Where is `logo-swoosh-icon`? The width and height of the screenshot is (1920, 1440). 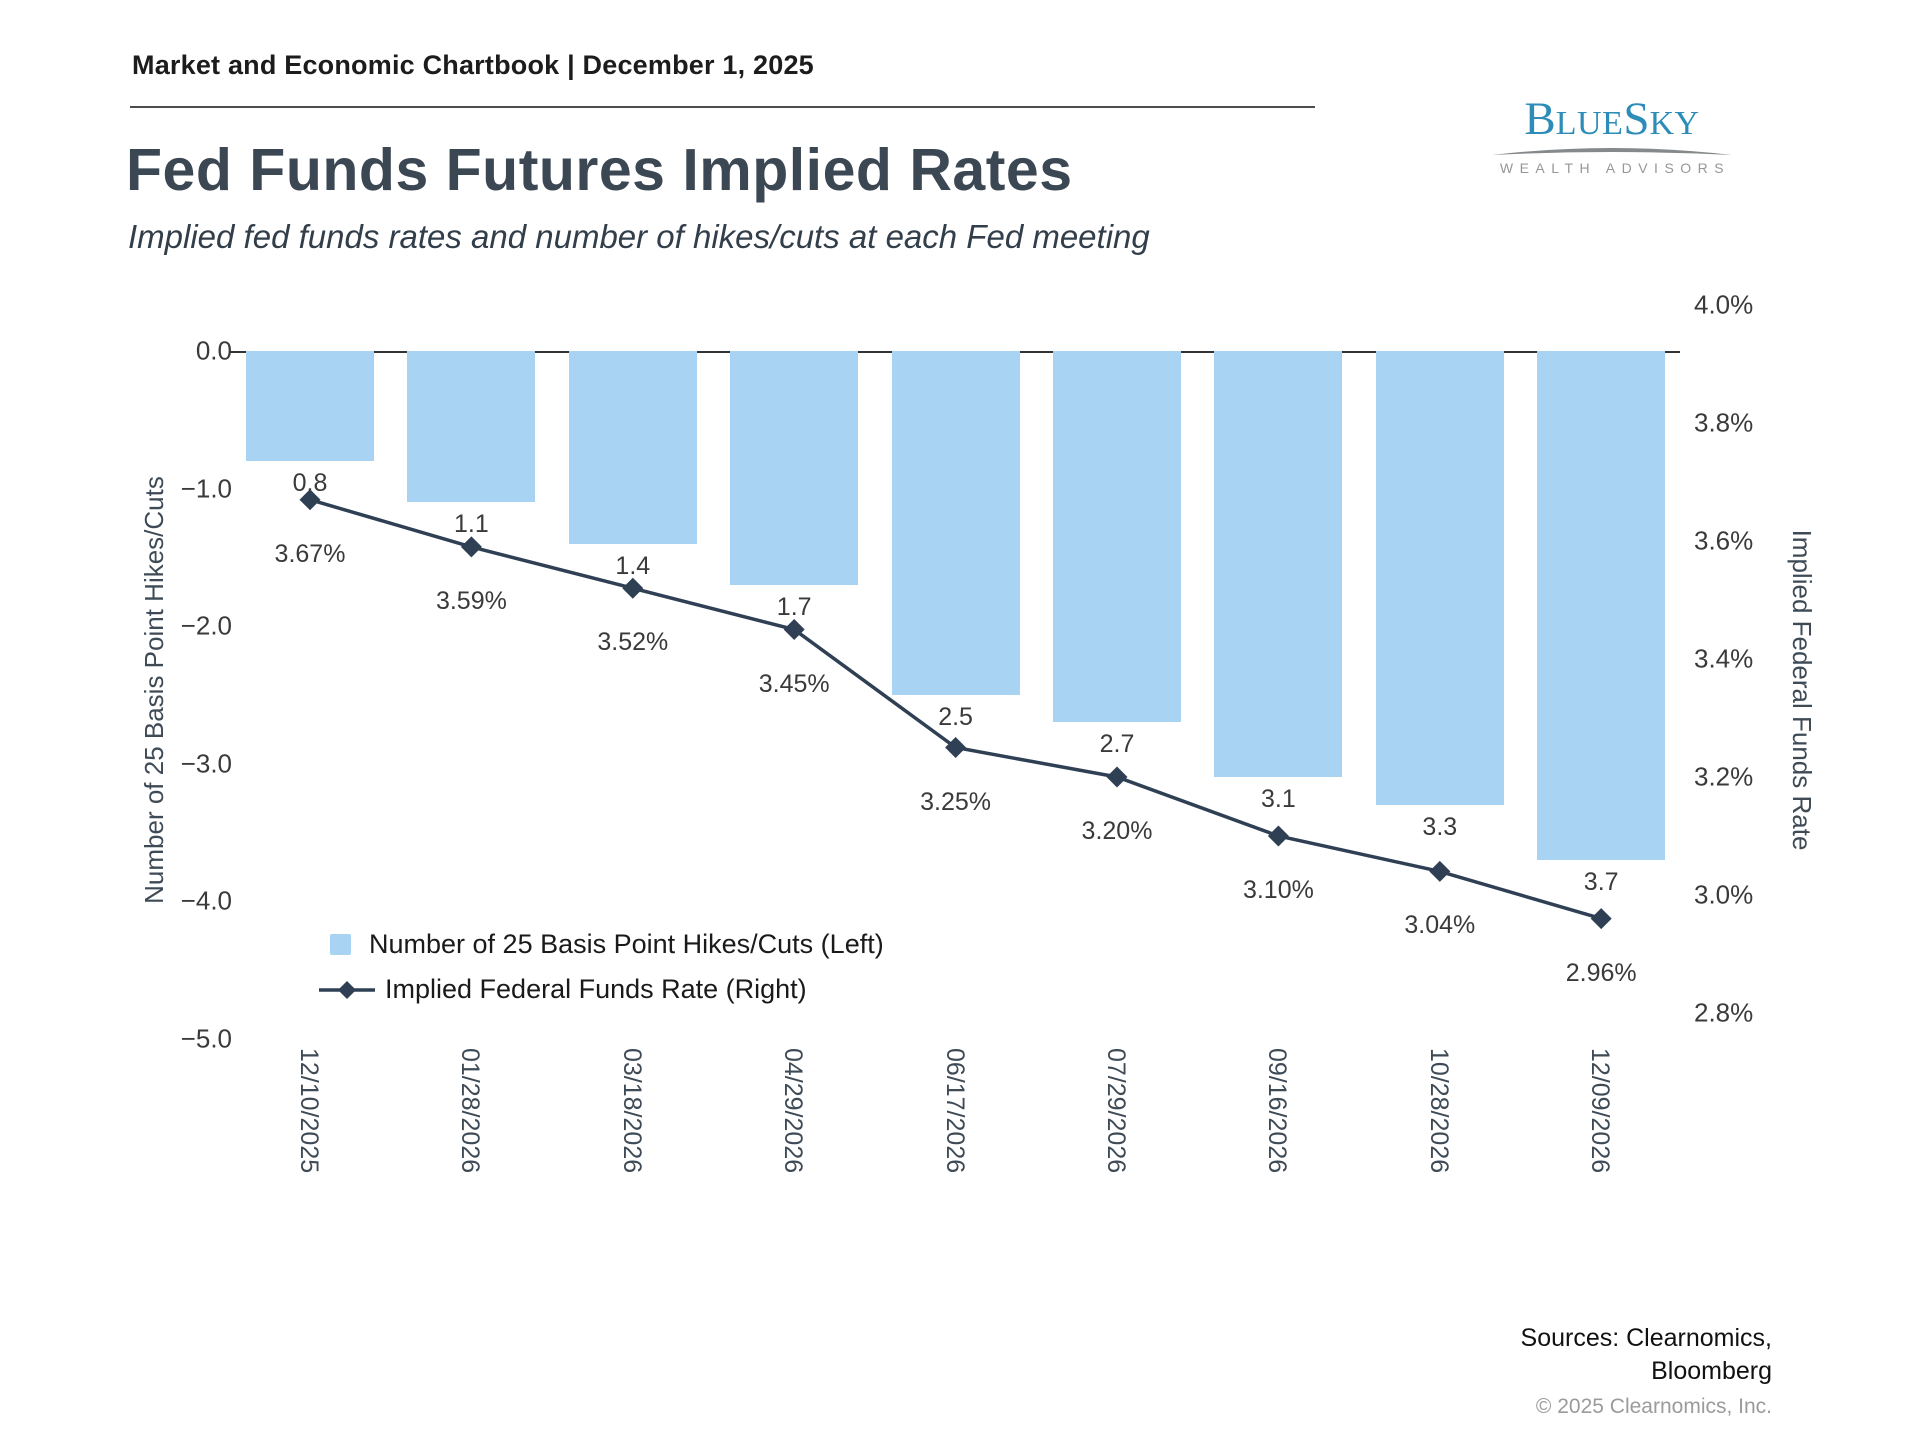 logo-swoosh-icon is located at coordinates (1612, 151).